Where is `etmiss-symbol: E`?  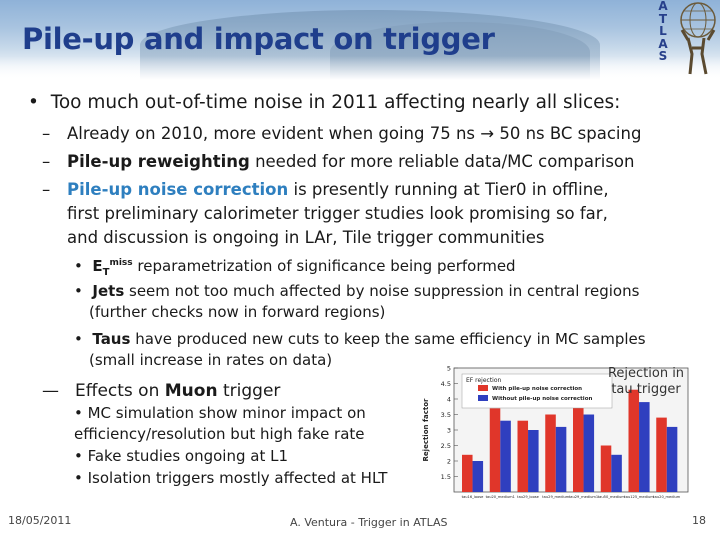
etmiss-symbol: E is located at coordinates (97, 266).